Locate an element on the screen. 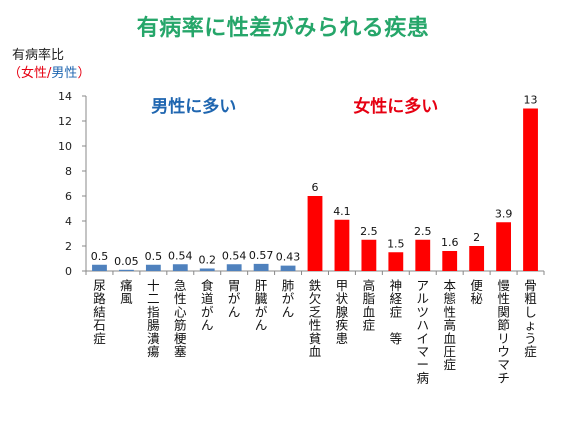 The width and height of the screenshot is (566, 425). category-label-char: 肺 is located at coordinates (288, 285).